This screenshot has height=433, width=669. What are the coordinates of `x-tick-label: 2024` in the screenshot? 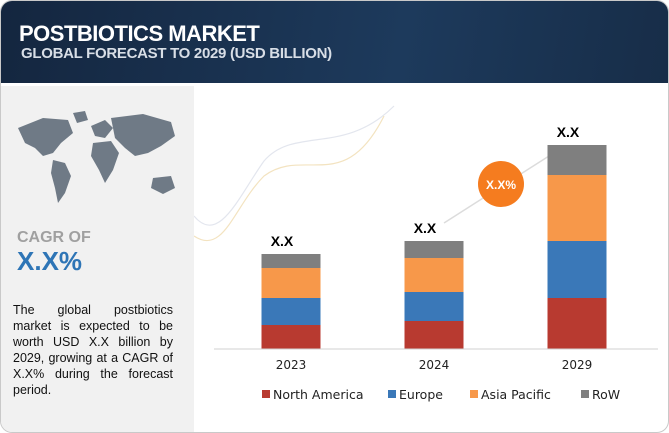 It's located at (434, 365).